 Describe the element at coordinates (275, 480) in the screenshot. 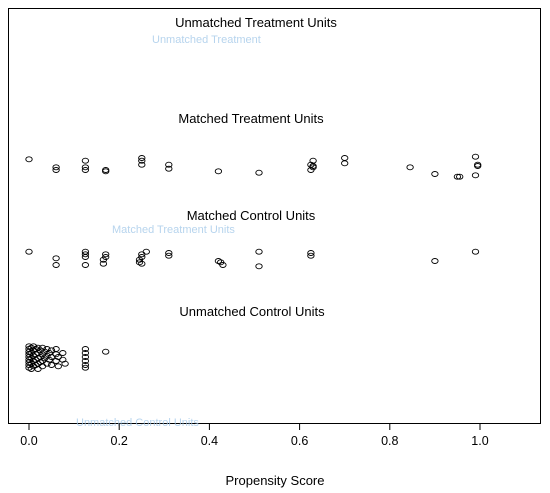

I see `x-axis-title: Propensity Score` at that location.